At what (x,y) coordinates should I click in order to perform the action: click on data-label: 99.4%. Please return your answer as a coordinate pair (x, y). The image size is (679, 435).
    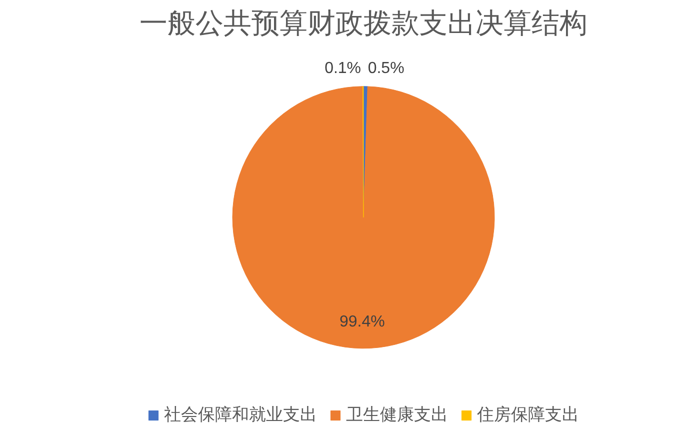
    Looking at the image, I should click on (362, 322).